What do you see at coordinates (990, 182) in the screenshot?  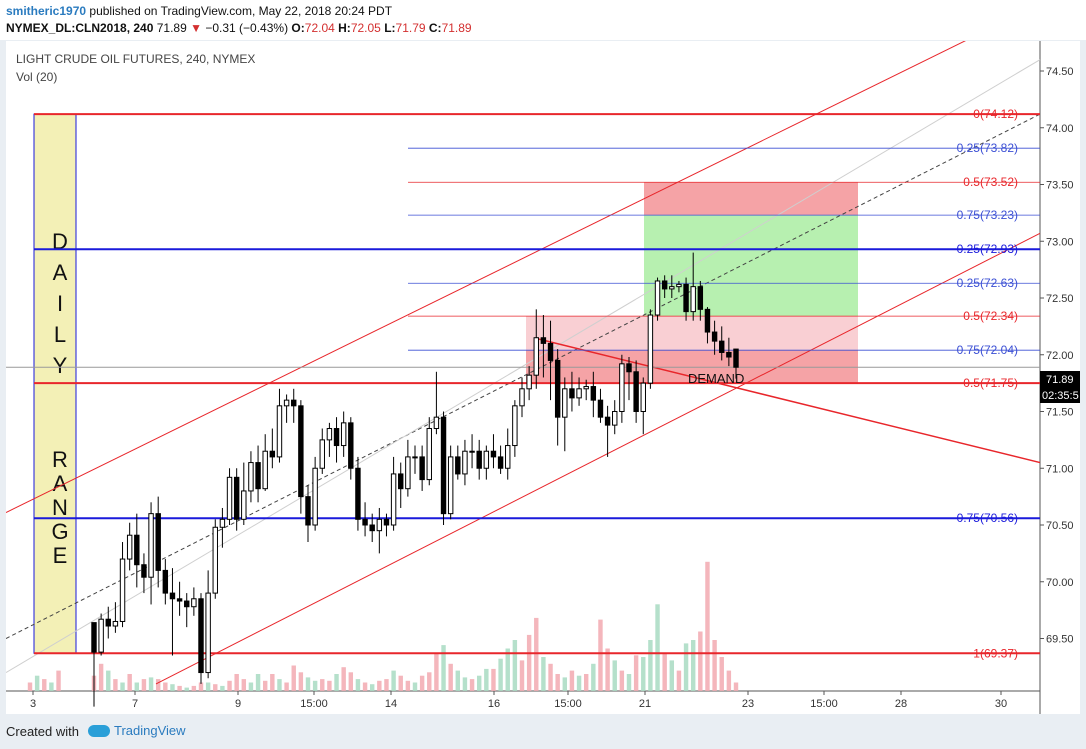 I see `level-label: 0.5(73.52)` at bounding box center [990, 182].